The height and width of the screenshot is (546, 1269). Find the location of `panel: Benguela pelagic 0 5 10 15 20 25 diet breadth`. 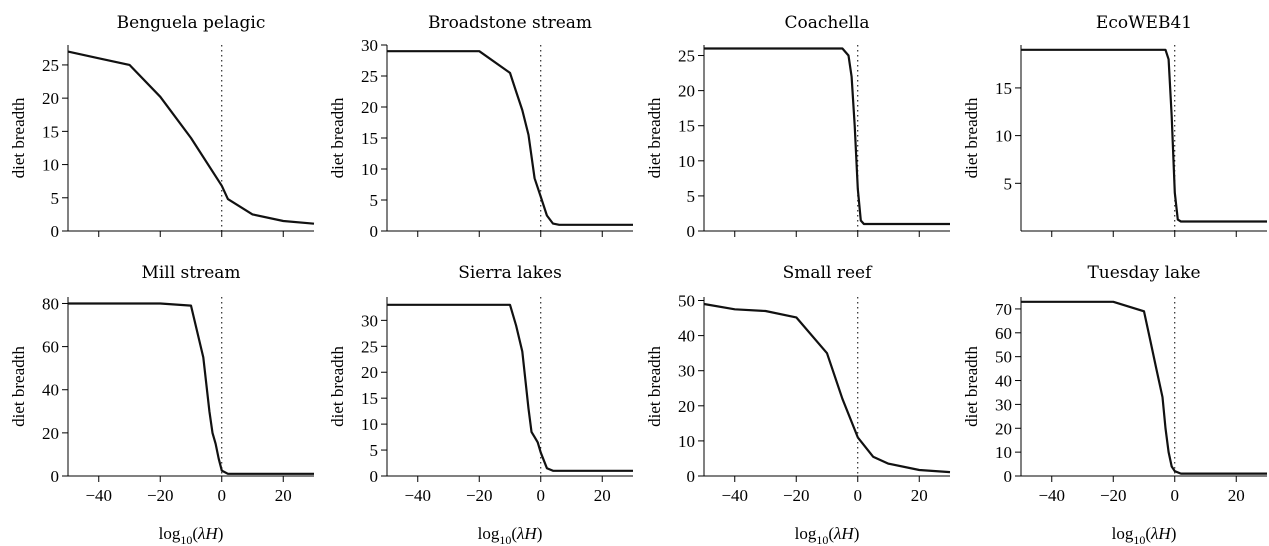

panel: Benguela pelagic 0 5 10 15 20 25 diet breadth is located at coordinates (162, 127).